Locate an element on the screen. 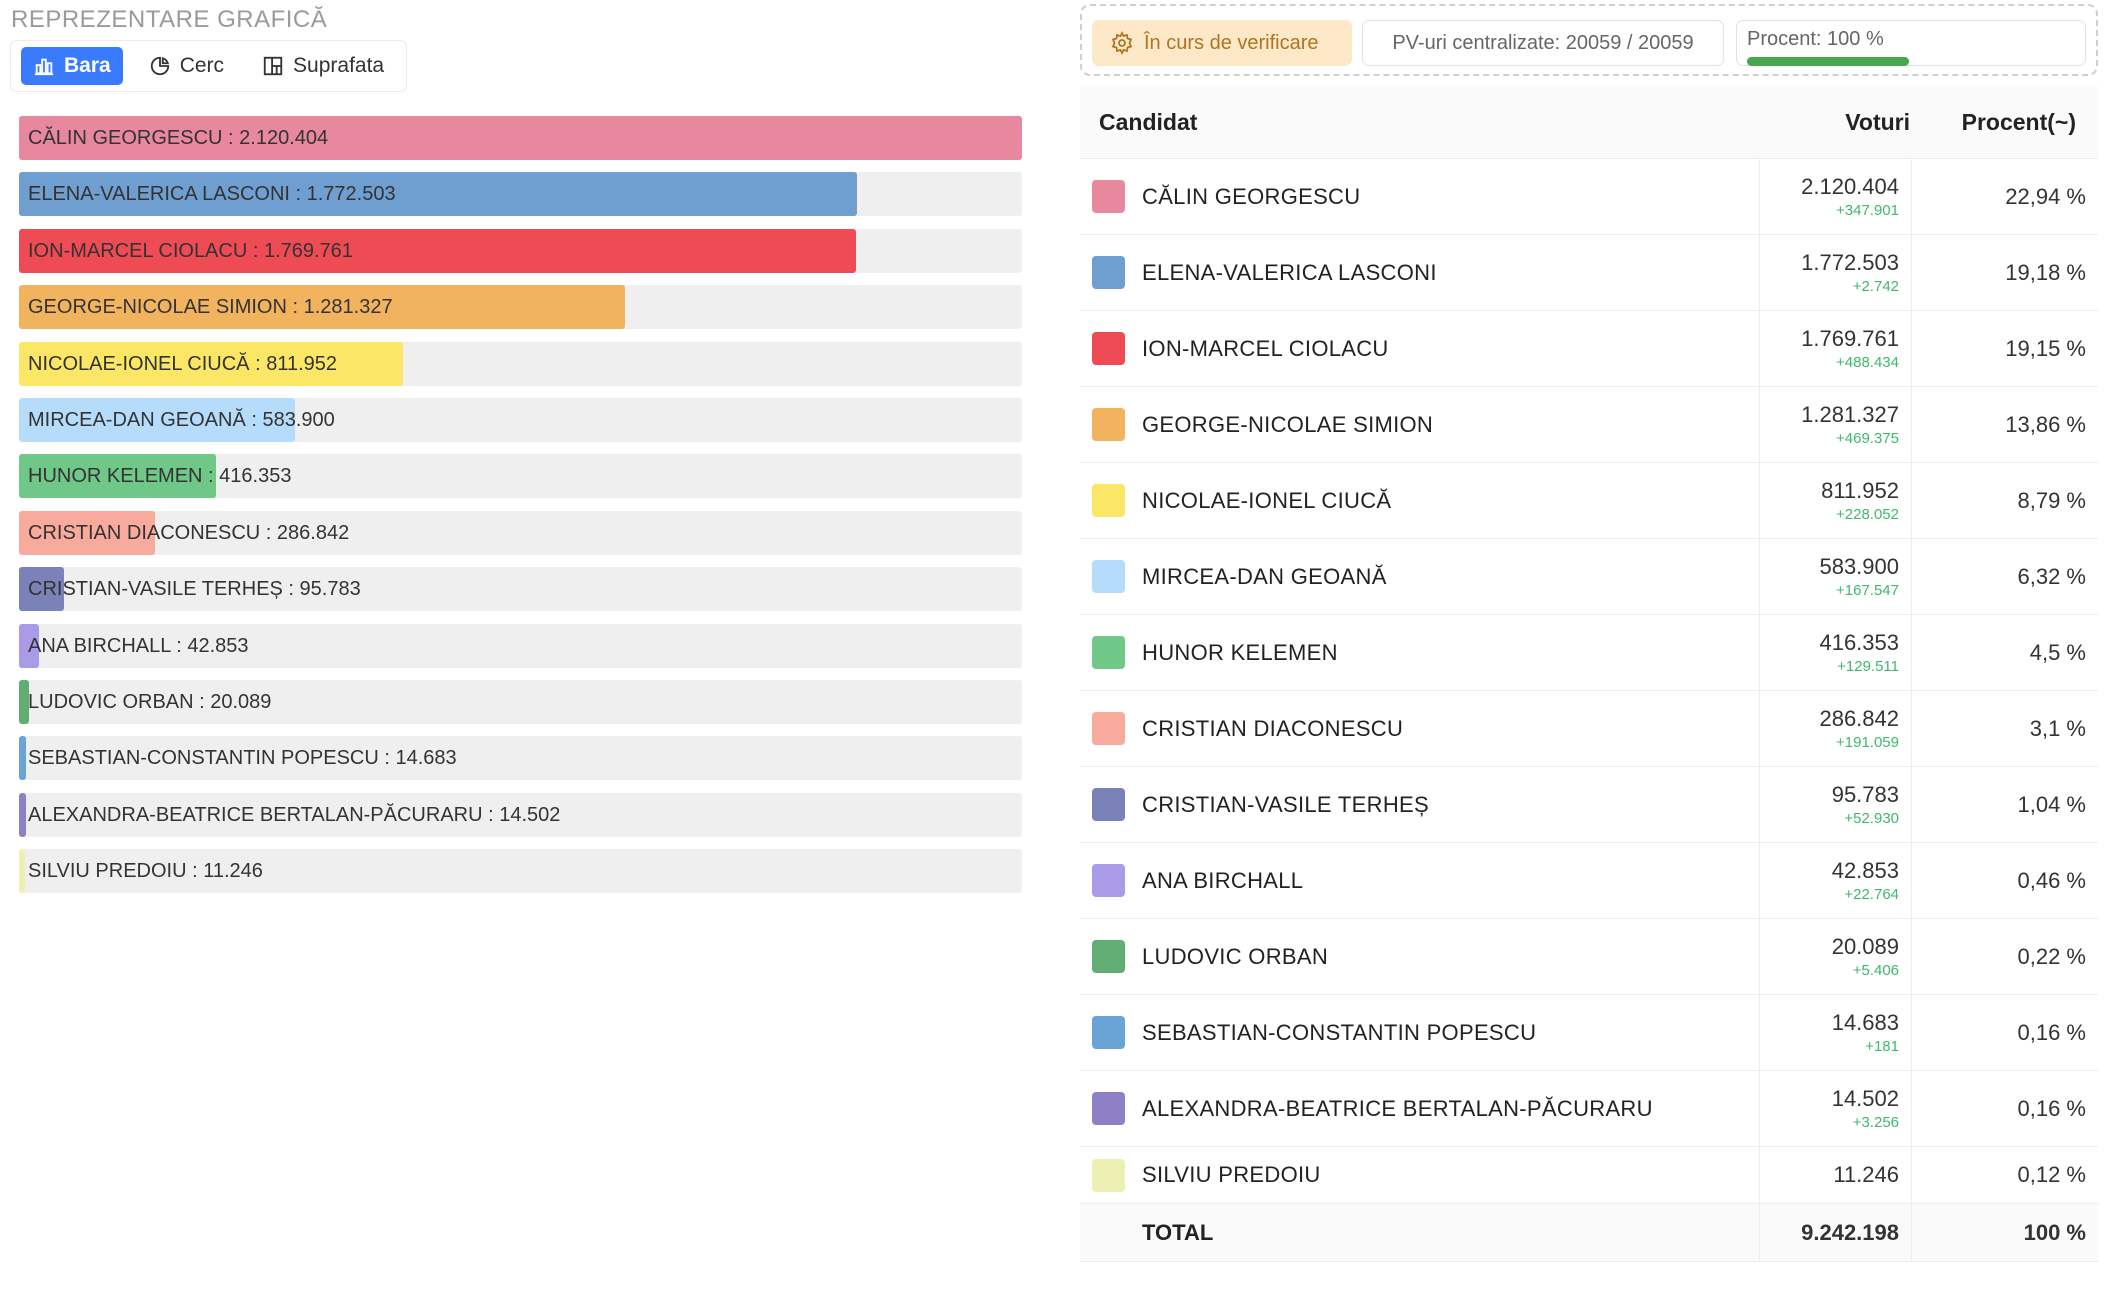  candidate-name: SILVIU PREDOIU is located at coordinates (1231, 1174).